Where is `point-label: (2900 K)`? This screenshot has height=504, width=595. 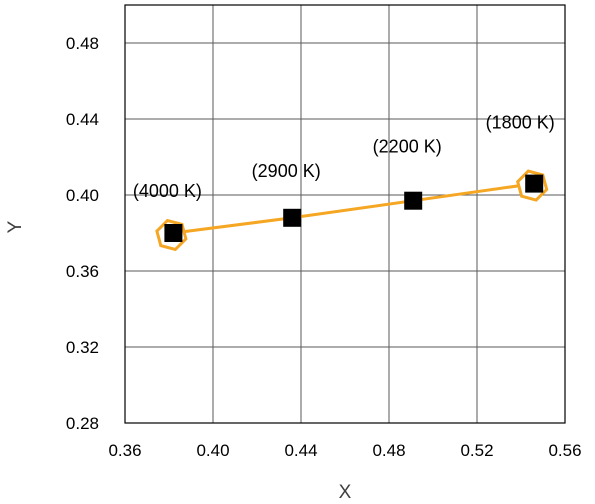 point-label: (2900 K) is located at coordinates (286, 171).